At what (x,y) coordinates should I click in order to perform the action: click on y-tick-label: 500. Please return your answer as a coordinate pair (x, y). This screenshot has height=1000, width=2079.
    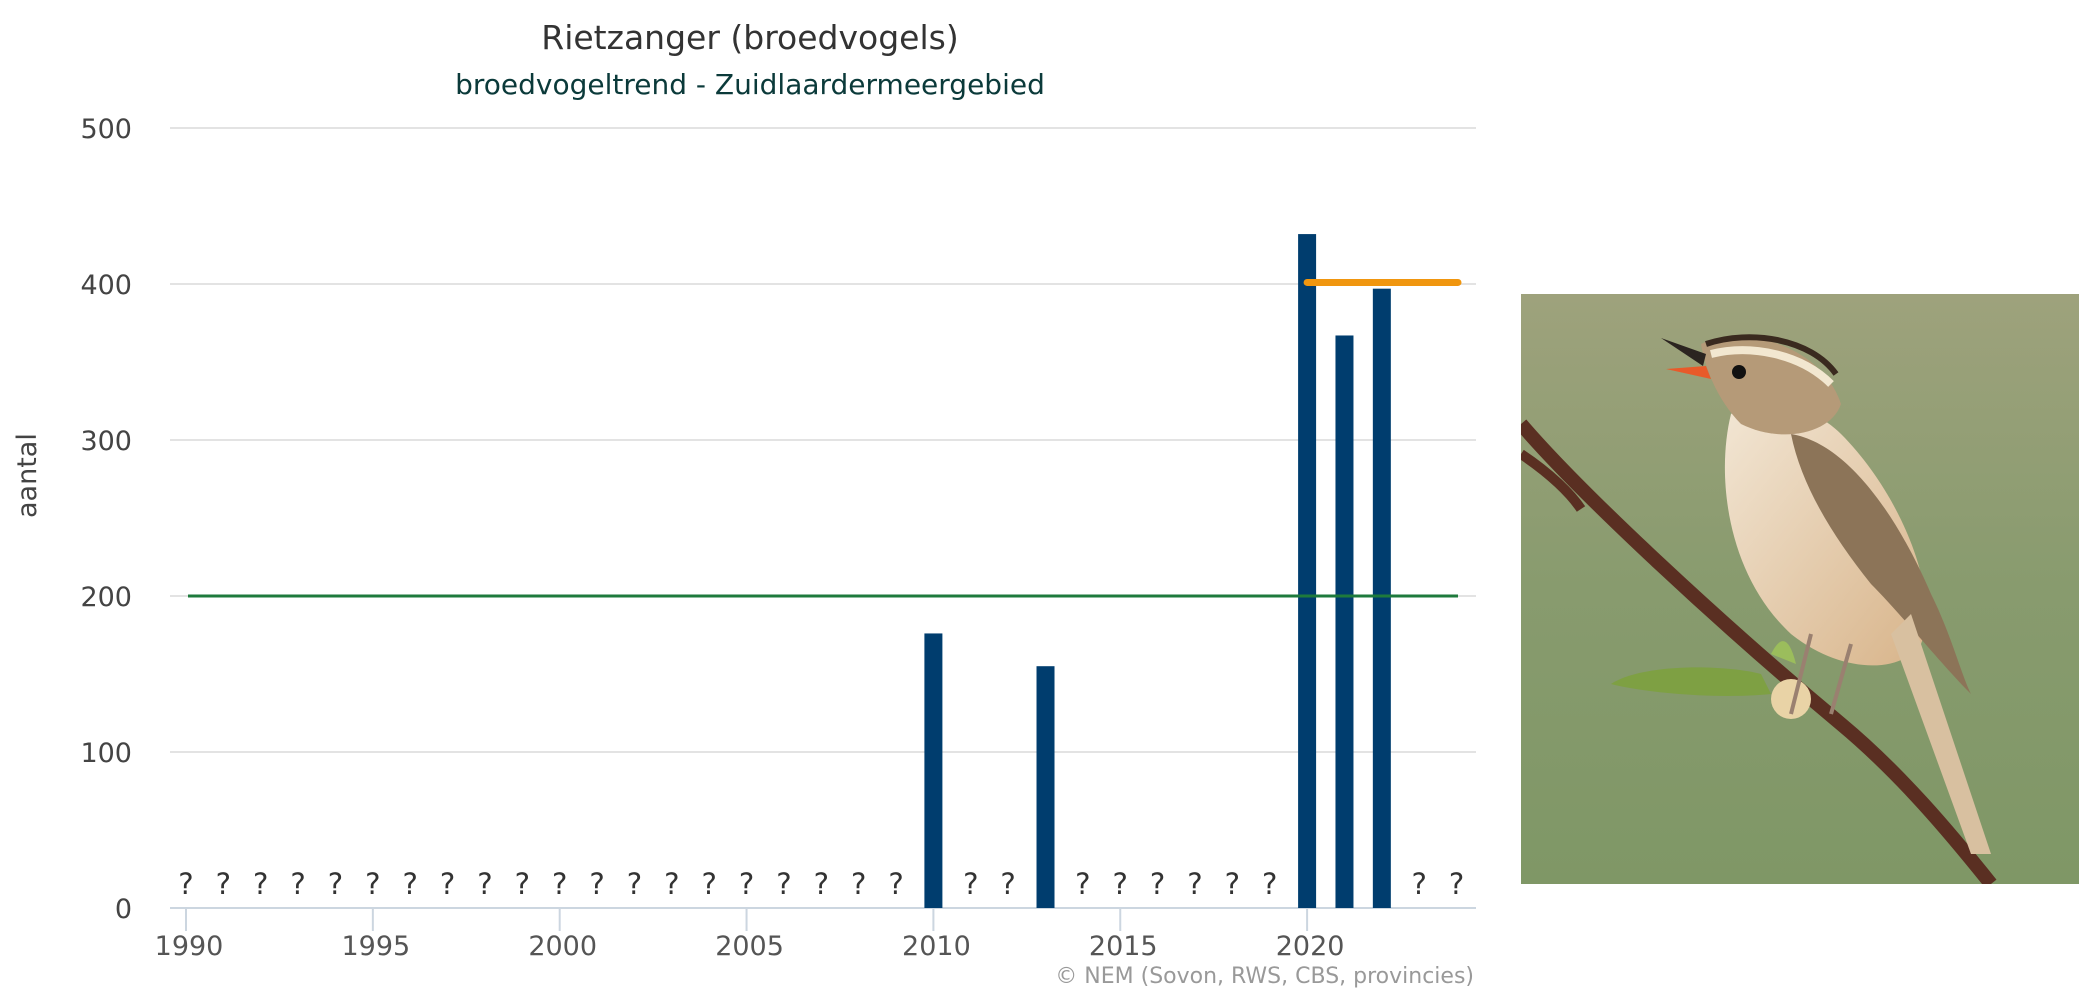
    Looking at the image, I should click on (106, 129).